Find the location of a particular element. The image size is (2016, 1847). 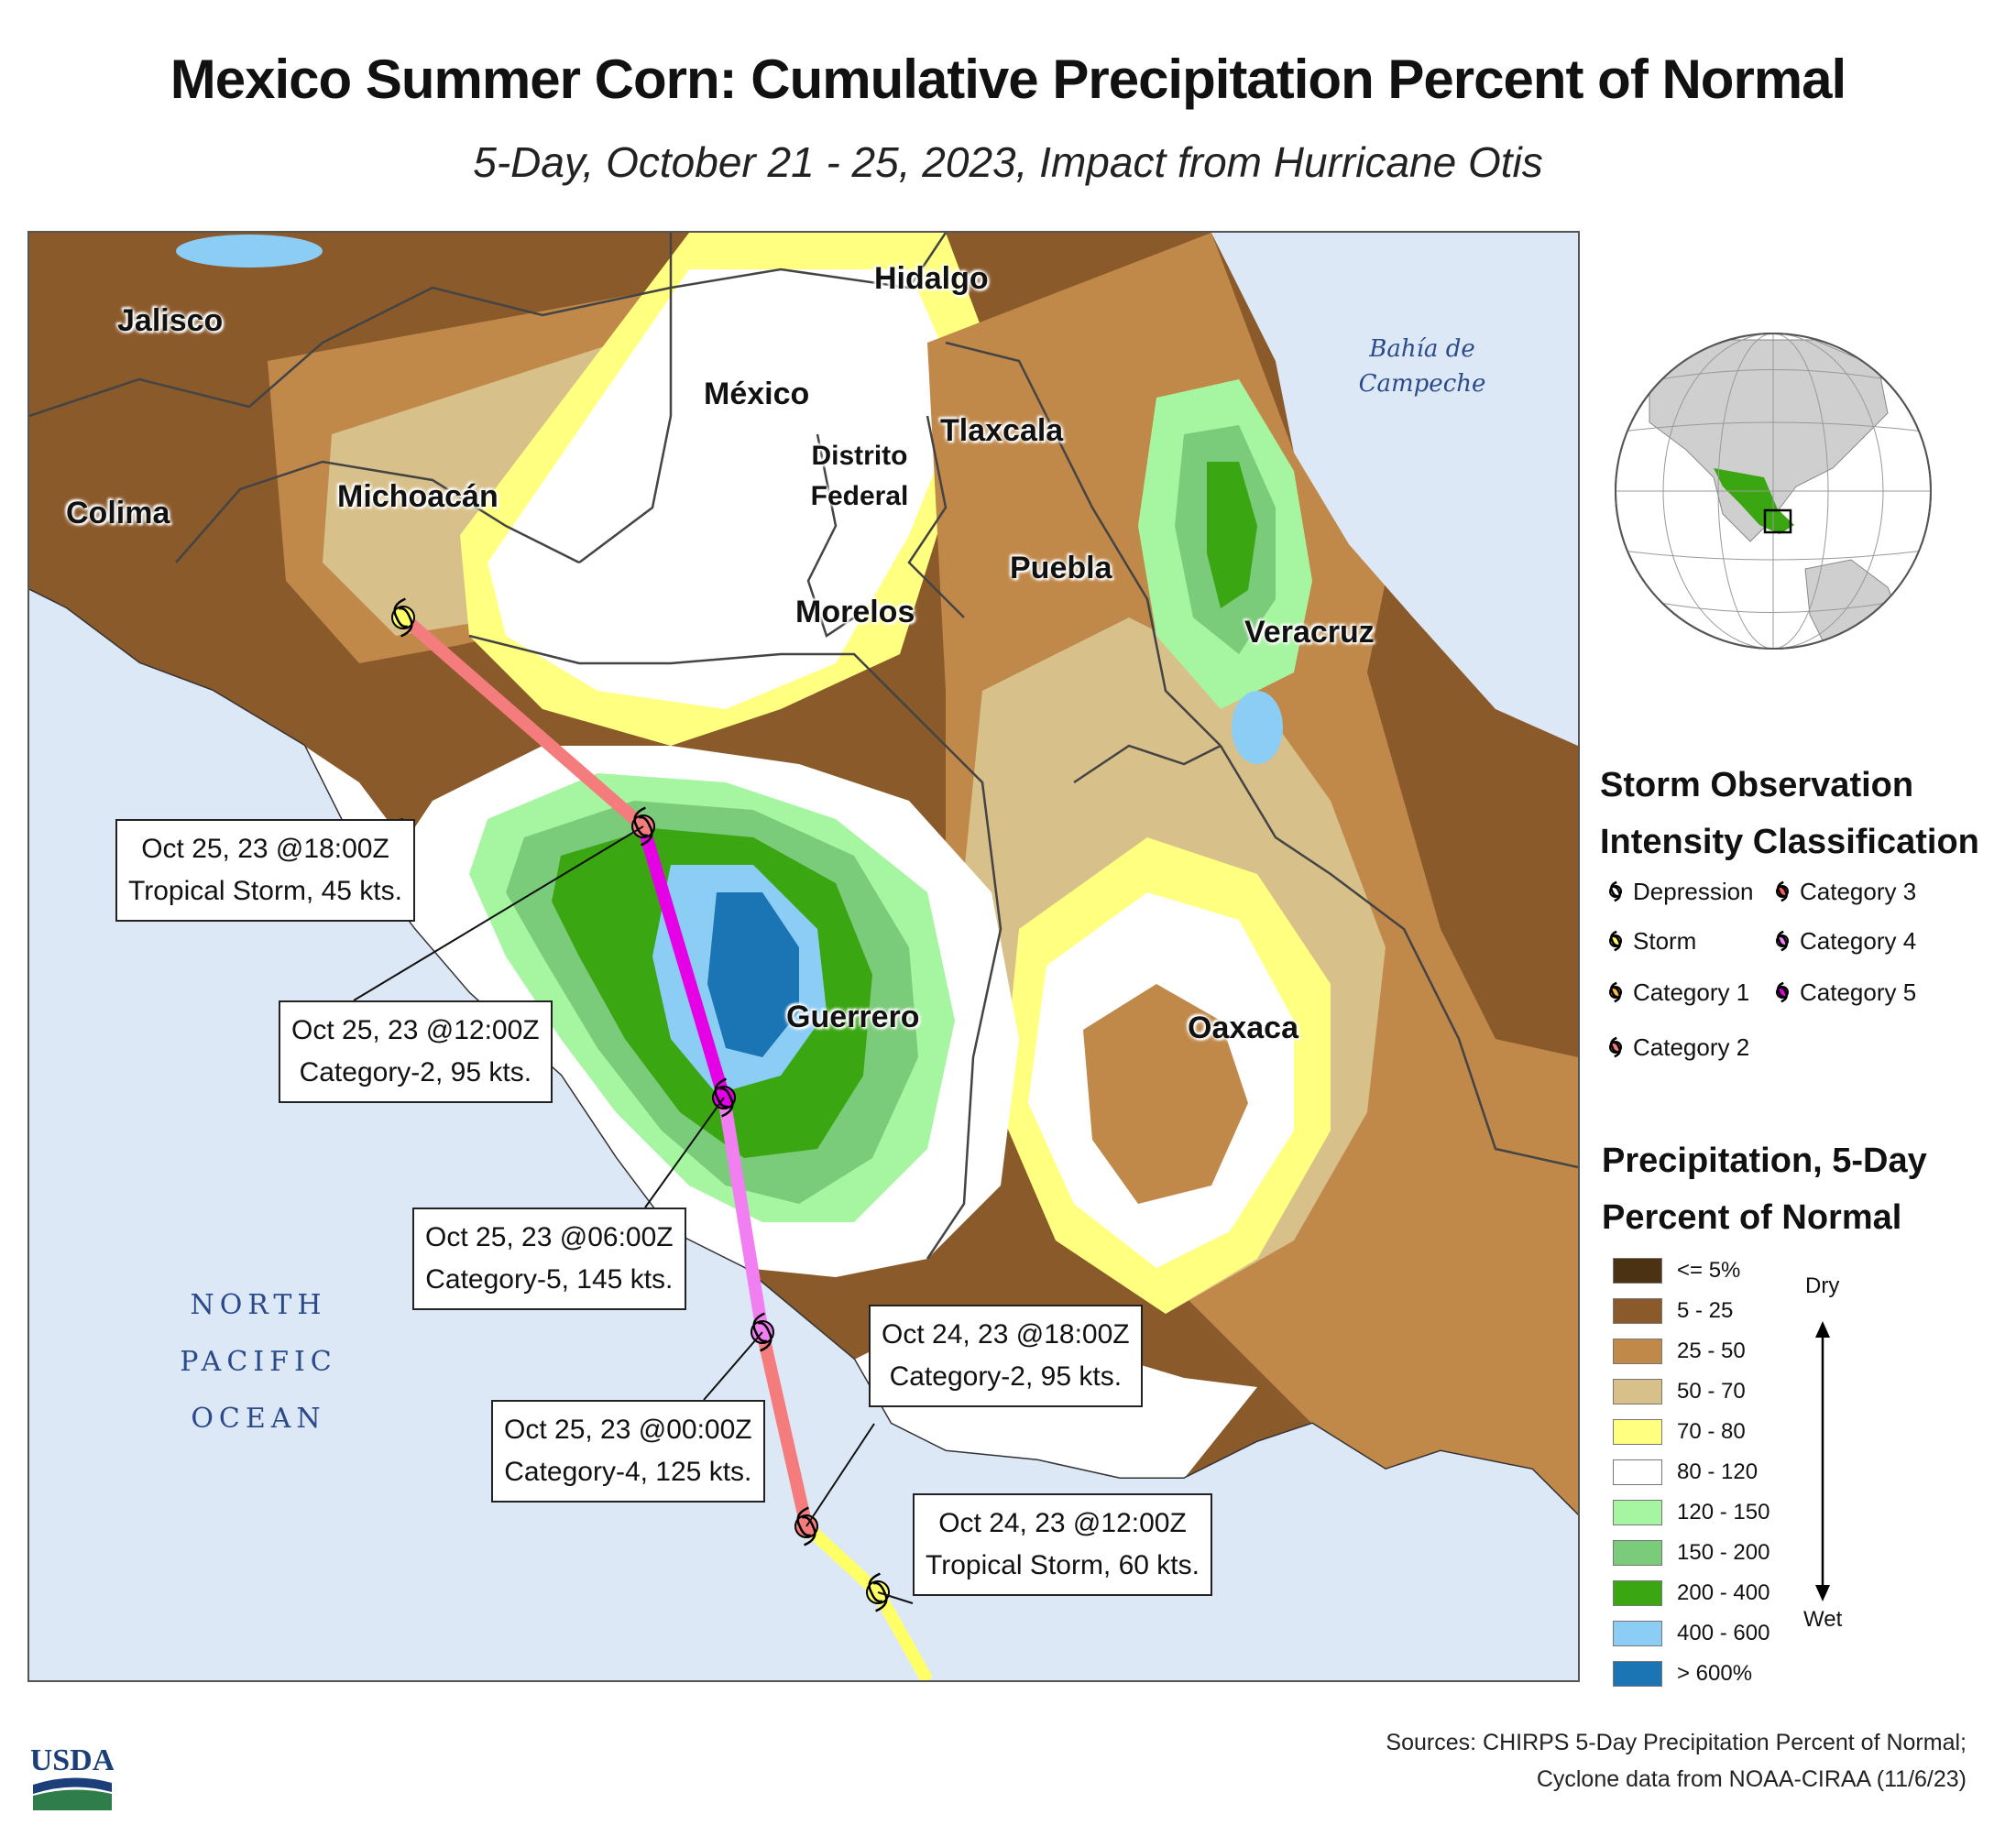

storm-legend-title-line: Intensity Classification is located at coordinates (1789, 842).